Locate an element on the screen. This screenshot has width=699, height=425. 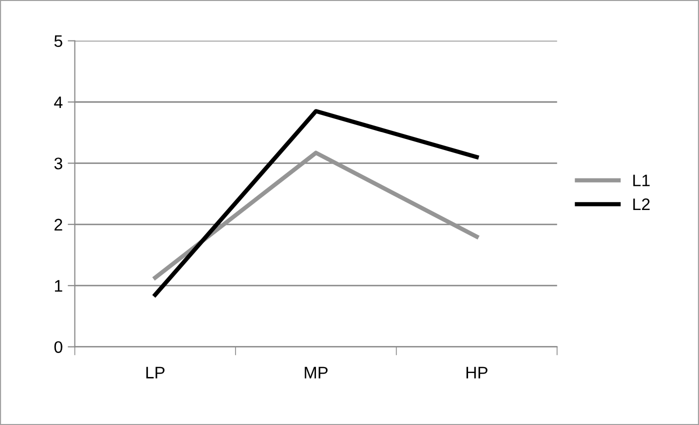
y-tick-label: 2 is located at coordinates (58, 224).